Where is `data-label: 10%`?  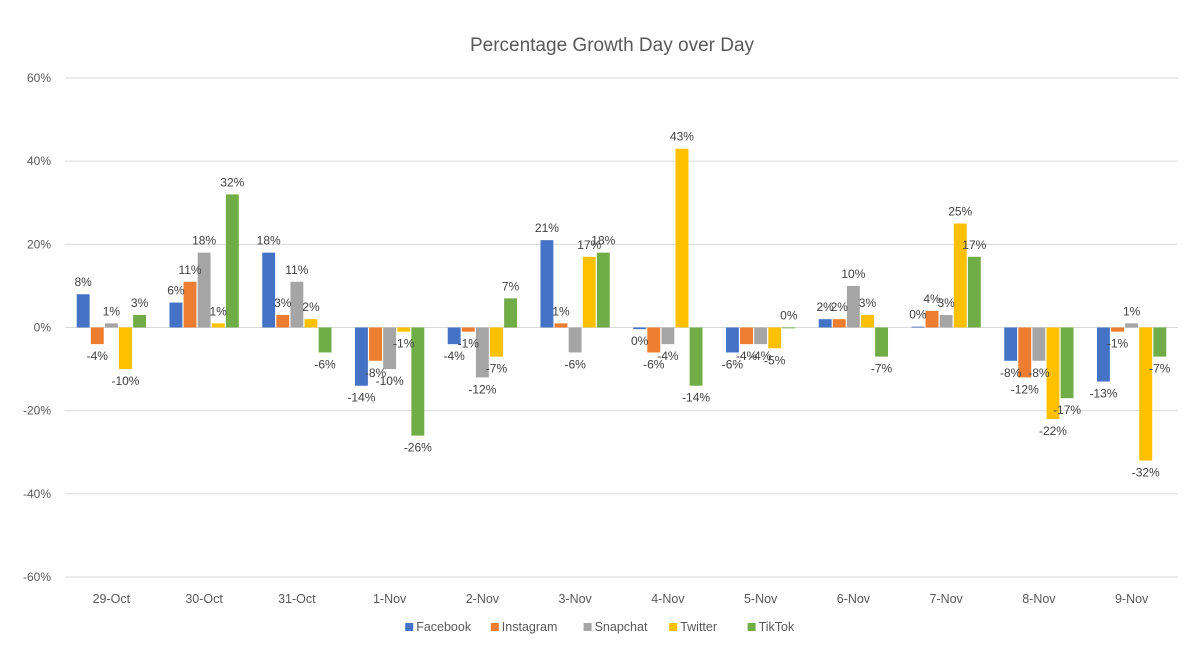
data-label: 10% is located at coordinates (853, 274).